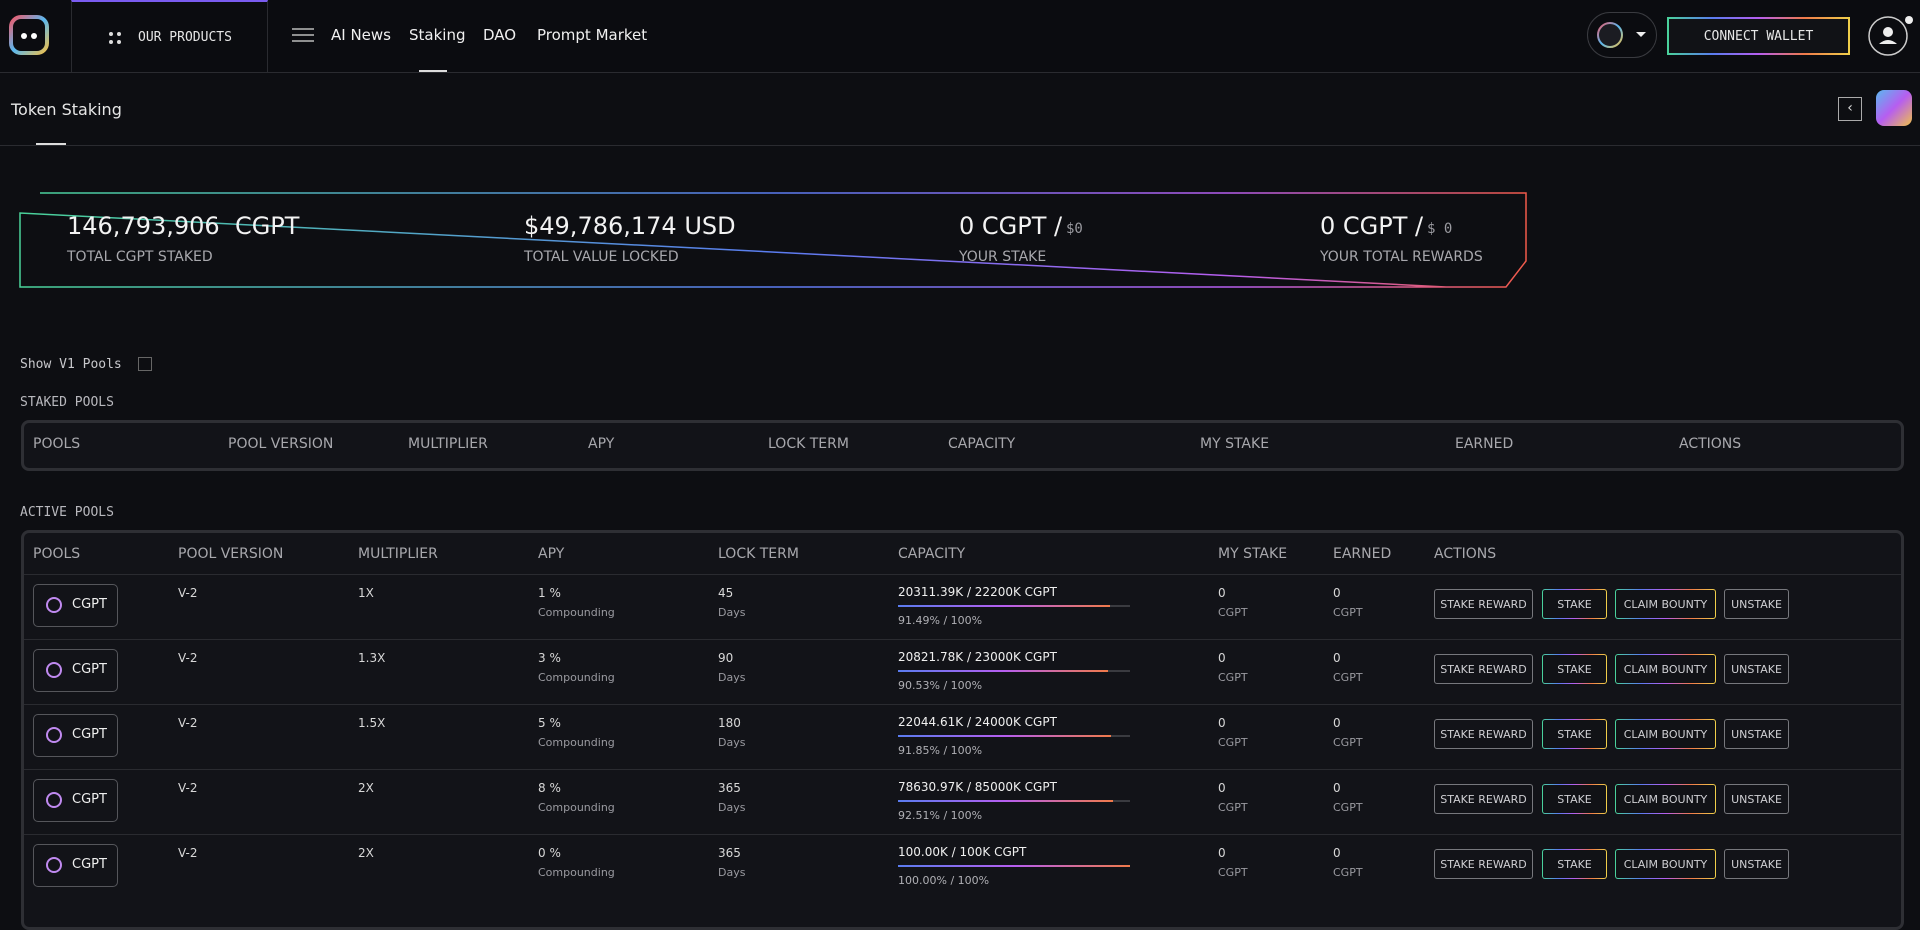 The height and width of the screenshot is (930, 1920). Describe the element at coordinates (372, 658) in the screenshot. I see `multiplier: 1.3X` at that location.